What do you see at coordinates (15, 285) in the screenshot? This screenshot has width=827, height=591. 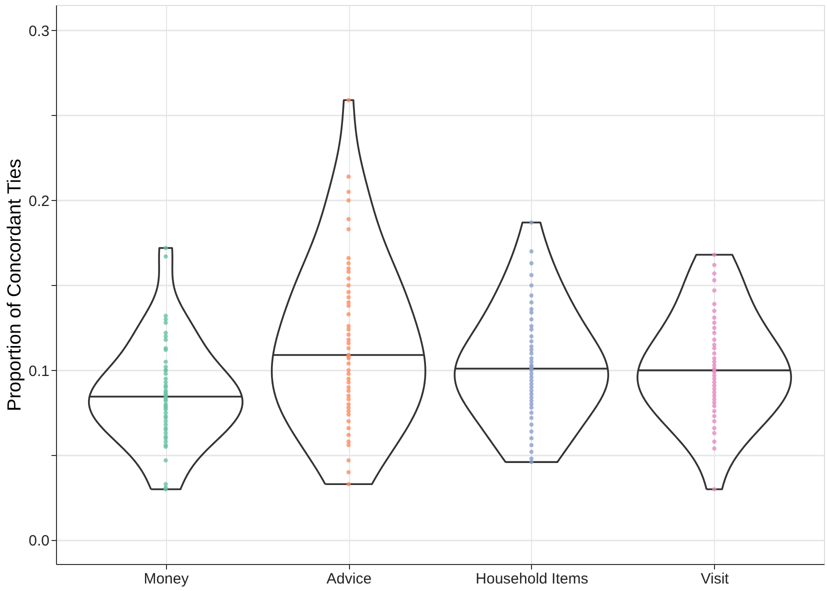 I see `y-axis-title: Proportion of Concordant Ties` at bounding box center [15, 285].